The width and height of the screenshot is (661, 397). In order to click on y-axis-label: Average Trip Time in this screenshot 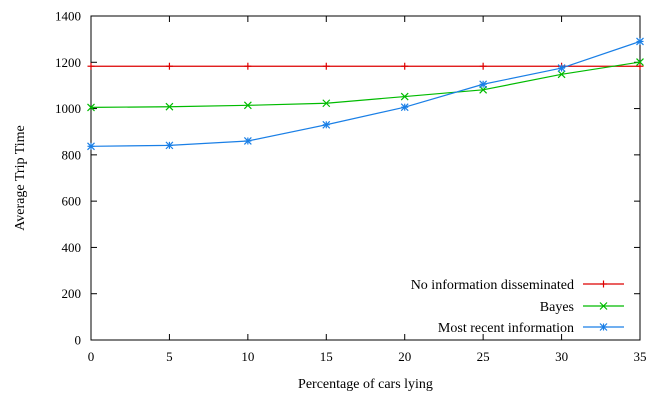, I will do `click(20, 178)`.